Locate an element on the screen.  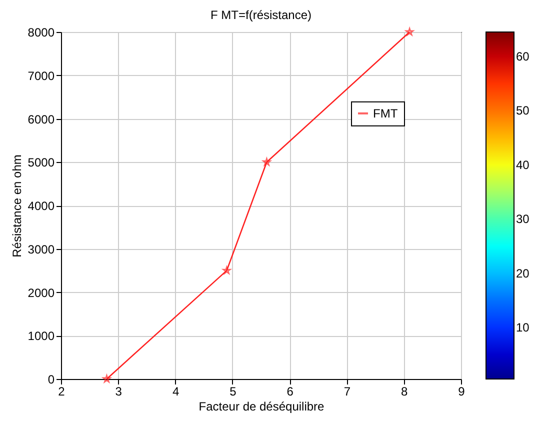
y-axis-title: Résistance en ohm is located at coordinates (17, 206).